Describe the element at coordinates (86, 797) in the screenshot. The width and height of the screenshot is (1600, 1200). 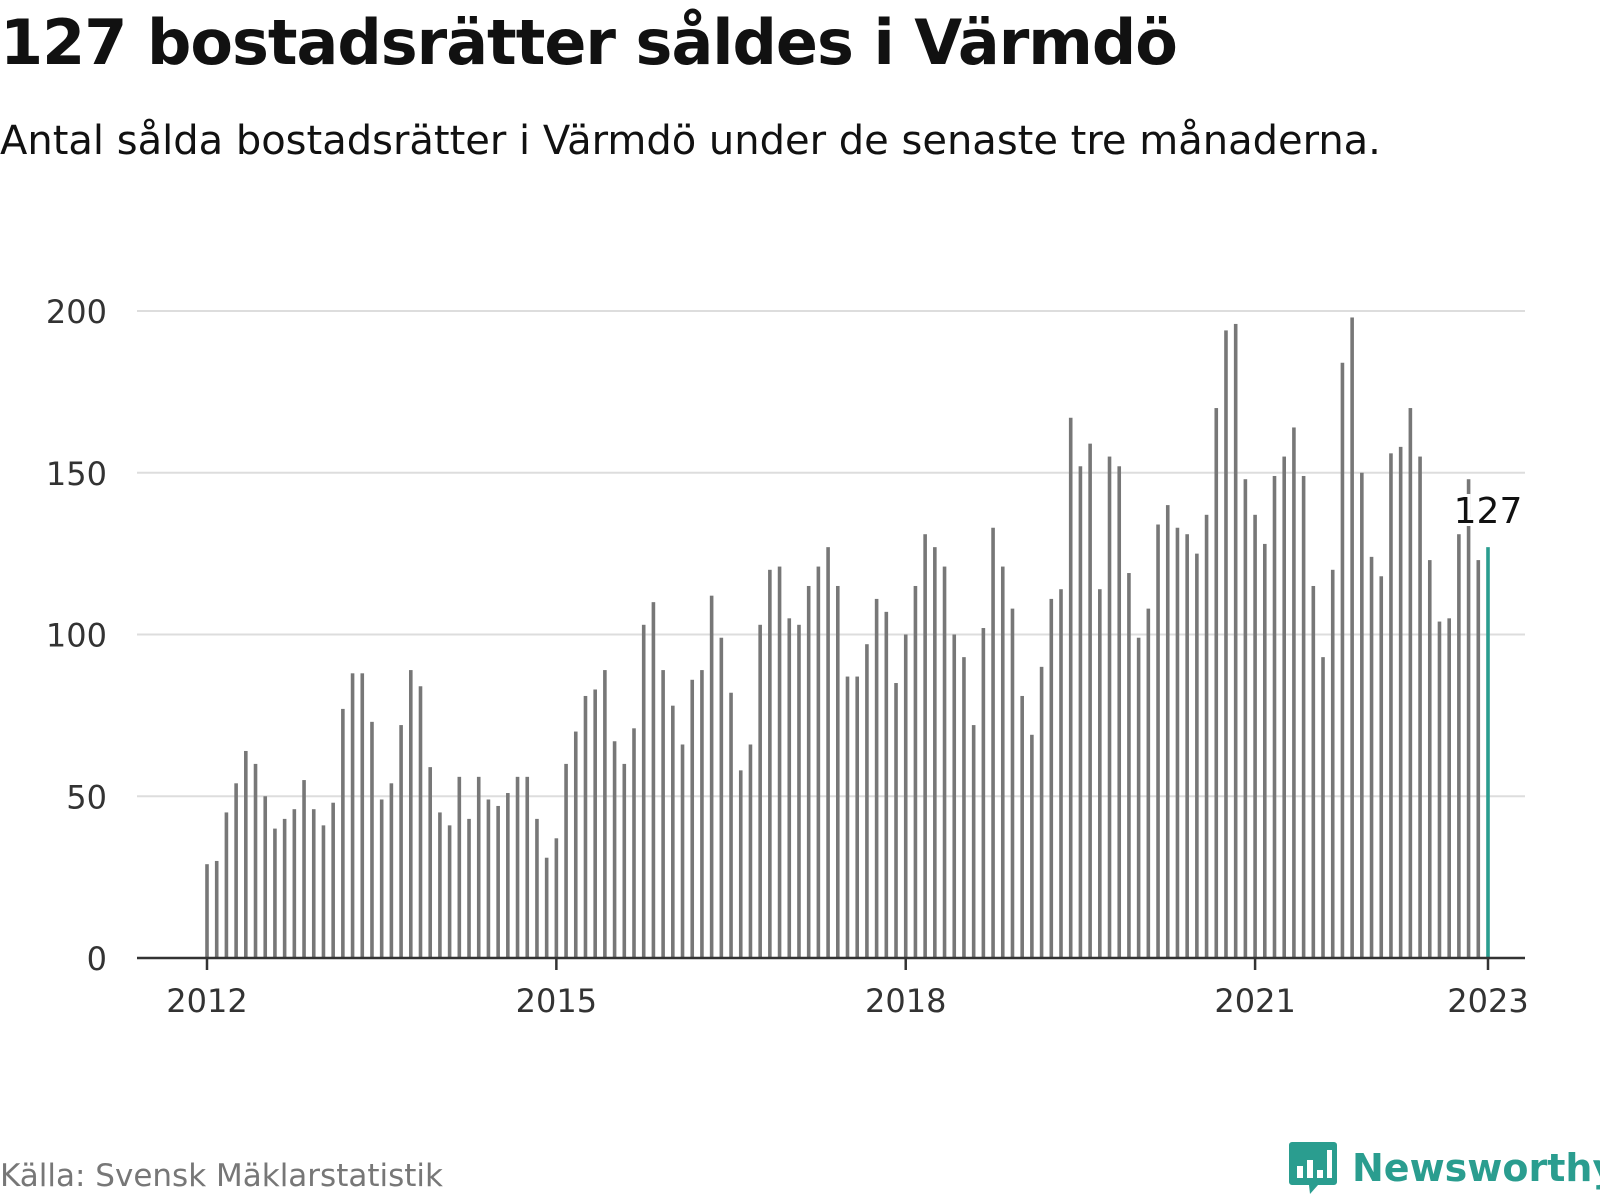
I see `y-tick-label: 50` at that location.